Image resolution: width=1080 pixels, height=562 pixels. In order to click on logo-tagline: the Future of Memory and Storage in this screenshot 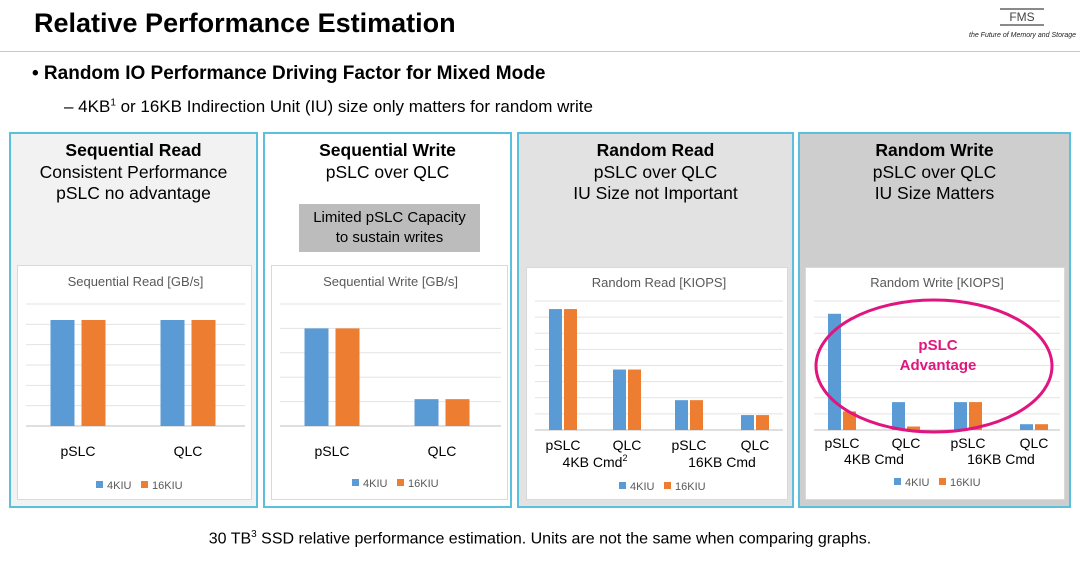, I will do `click(1022, 35)`.